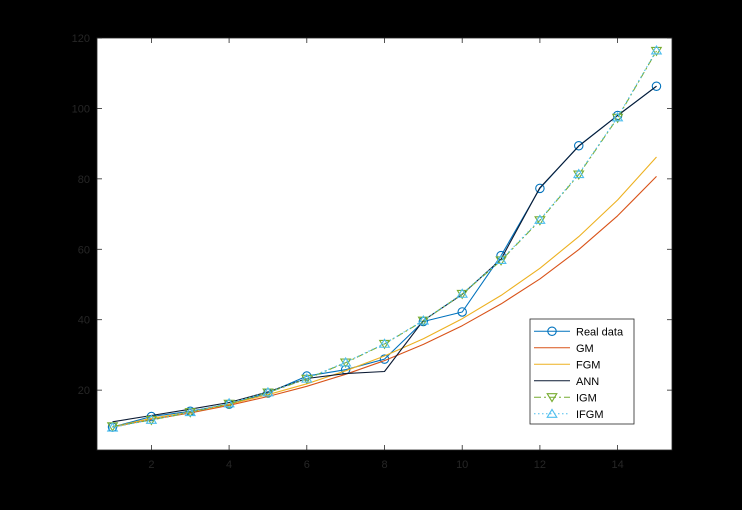 The image size is (742, 510). Describe the element at coordinates (569, 414) in the screenshot. I see `legend-item: IFGM` at that location.